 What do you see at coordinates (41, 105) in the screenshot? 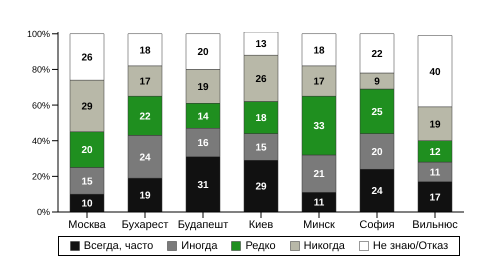
I see `y-tick-label: 60%` at bounding box center [41, 105].